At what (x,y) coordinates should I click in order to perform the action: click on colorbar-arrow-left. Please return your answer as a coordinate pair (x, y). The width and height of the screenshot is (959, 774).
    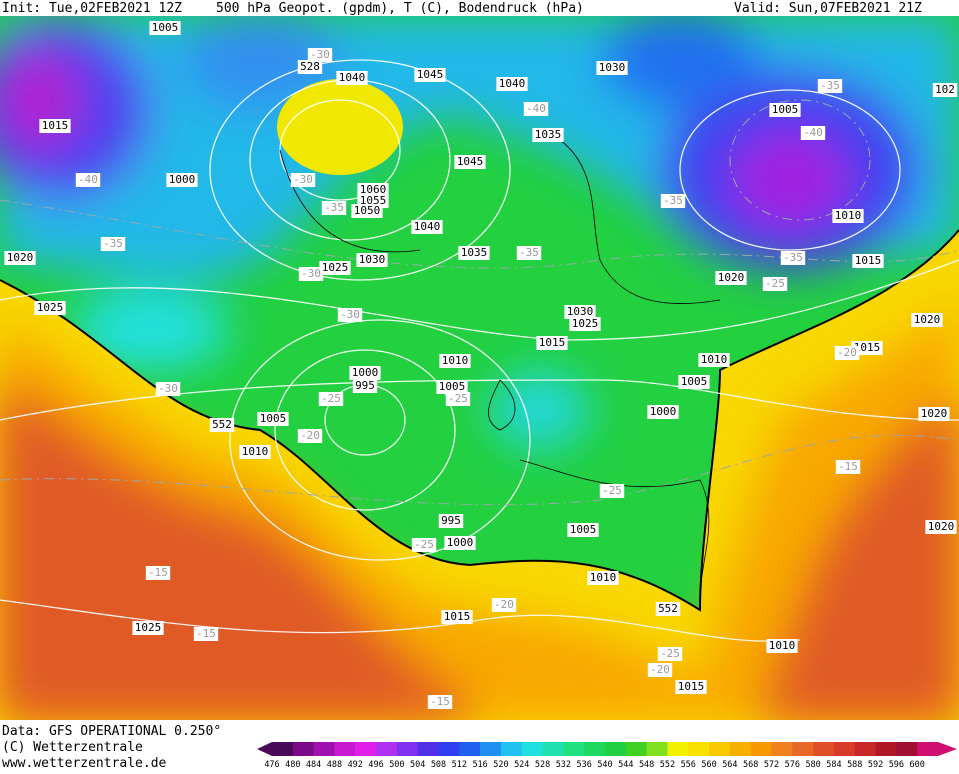
    Looking at the image, I should click on (264, 749).